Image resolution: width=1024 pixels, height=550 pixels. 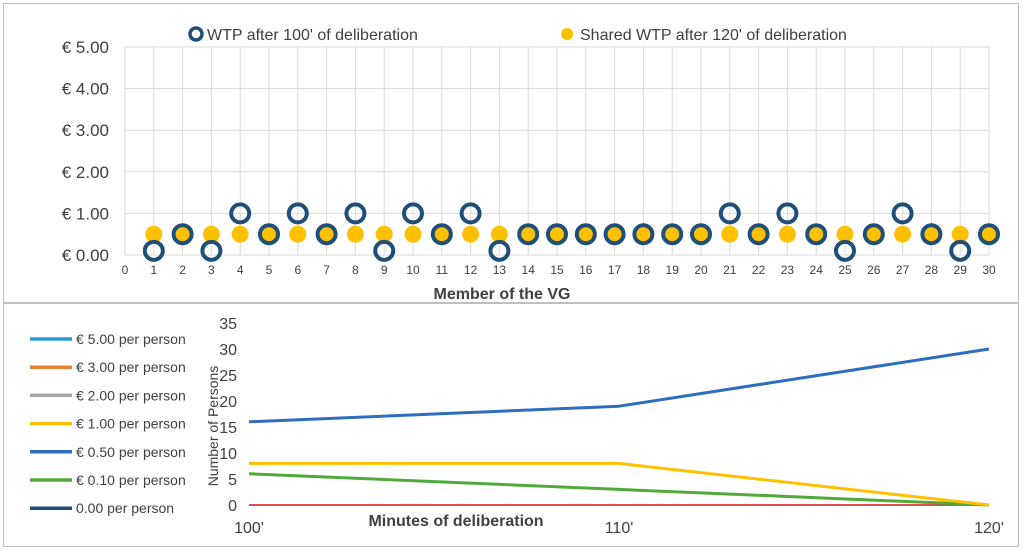 What do you see at coordinates (586, 270) in the screenshot?
I see `x-tick-label: 16` at bounding box center [586, 270].